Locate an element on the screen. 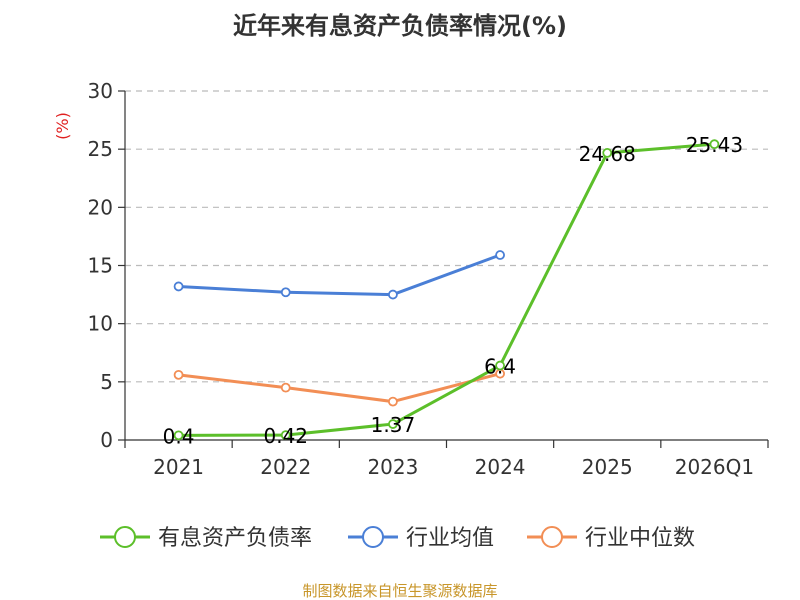 The image size is (800, 600). legend-label: 行业均值 is located at coordinates (450, 538).